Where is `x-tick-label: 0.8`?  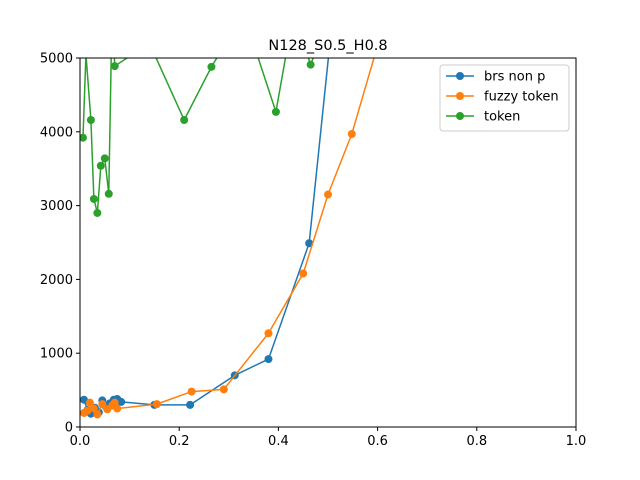 x-tick-label: 0.8 is located at coordinates (476, 441).